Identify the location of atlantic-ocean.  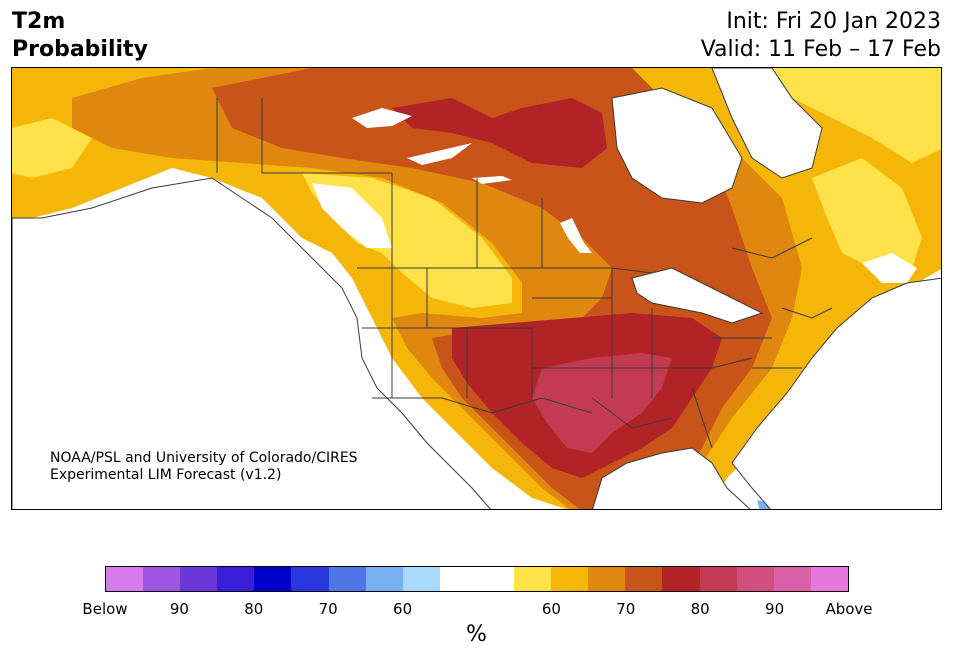
(836, 393).